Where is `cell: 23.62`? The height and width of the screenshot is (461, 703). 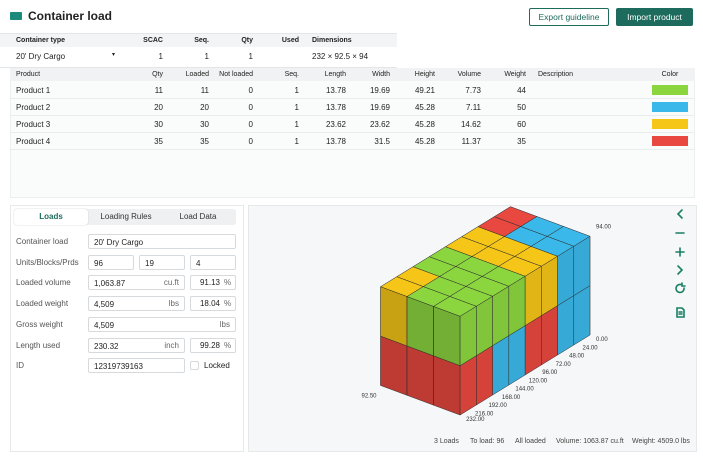
cell: 23.62 is located at coordinates (379, 124).